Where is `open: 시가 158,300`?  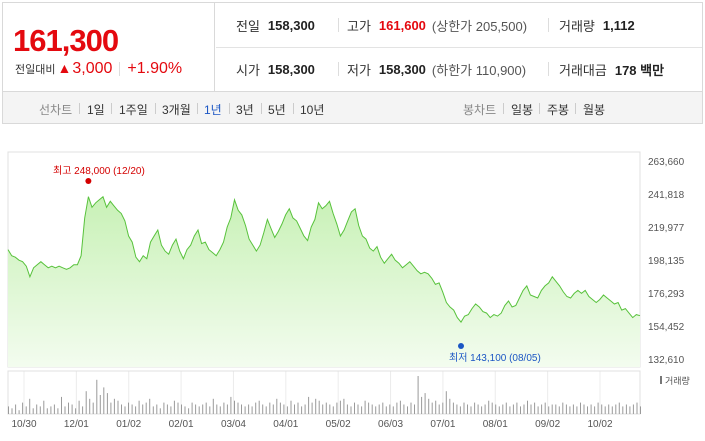
open: 시가 158,300 is located at coordinates (275, 69).